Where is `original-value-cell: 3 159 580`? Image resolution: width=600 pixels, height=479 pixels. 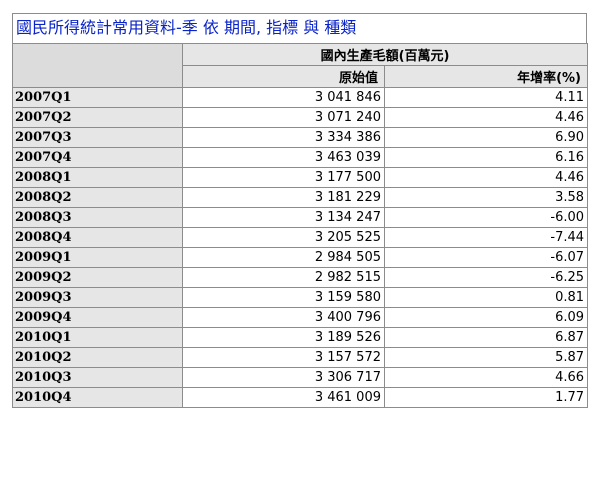
original-value-cell: 3 159 580 is located at coordinates (283, 297).